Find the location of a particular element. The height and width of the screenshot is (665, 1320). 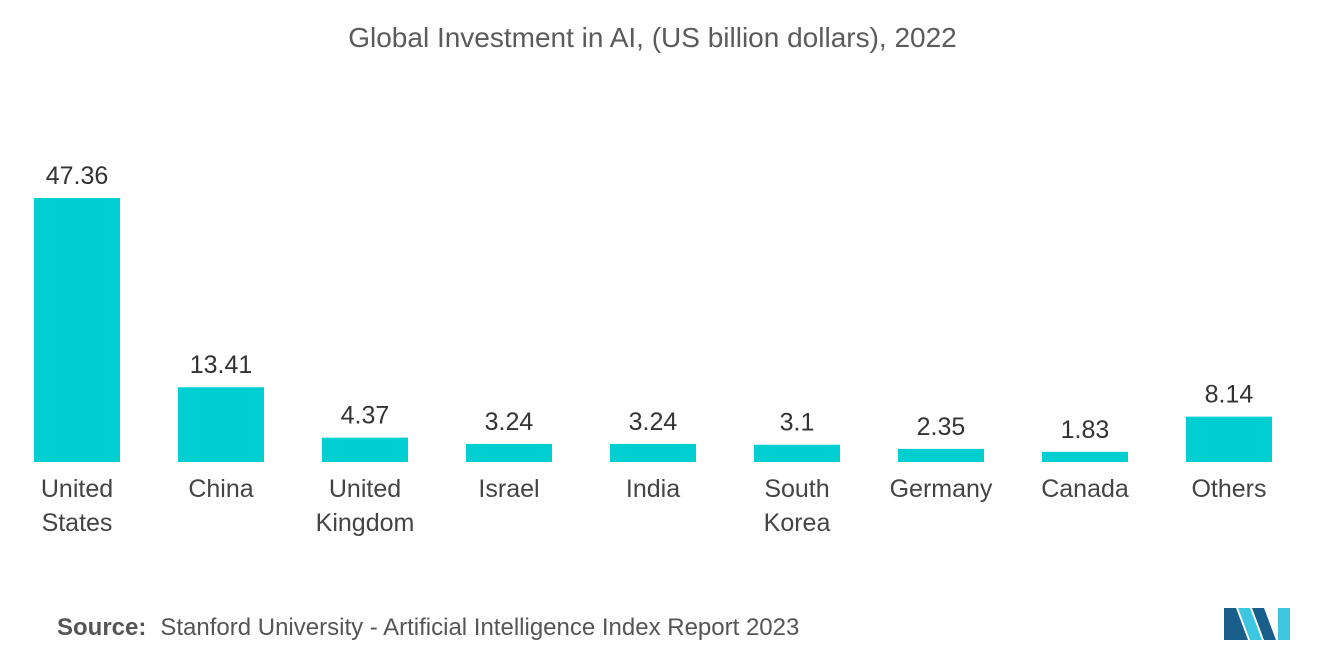

mordor-intelligence-logo-icon is located at coordinates (1257, 624).